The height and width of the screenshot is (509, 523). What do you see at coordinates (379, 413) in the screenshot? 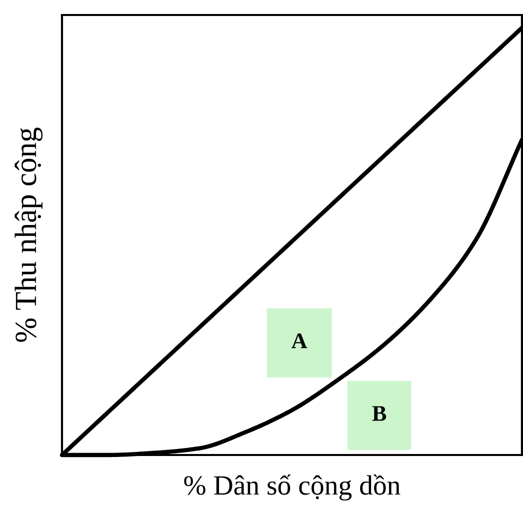
I see `annotation: B` at bounding box center [379, 413].